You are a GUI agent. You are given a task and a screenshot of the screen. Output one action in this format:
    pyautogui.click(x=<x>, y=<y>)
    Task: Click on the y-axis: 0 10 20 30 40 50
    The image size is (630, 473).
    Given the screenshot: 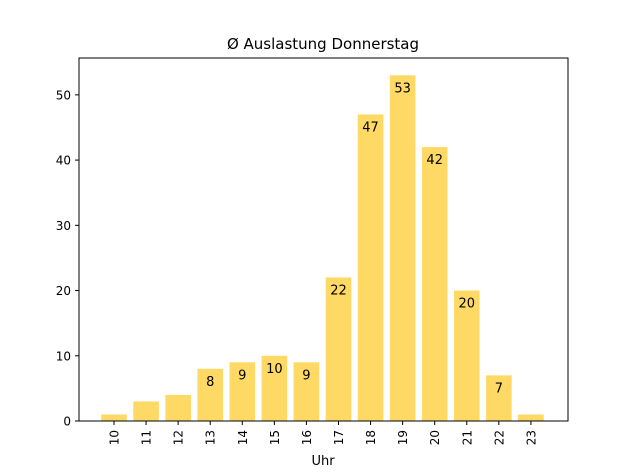 What is the action you would take?
    pyautogui.click(x=67, y=258)
    